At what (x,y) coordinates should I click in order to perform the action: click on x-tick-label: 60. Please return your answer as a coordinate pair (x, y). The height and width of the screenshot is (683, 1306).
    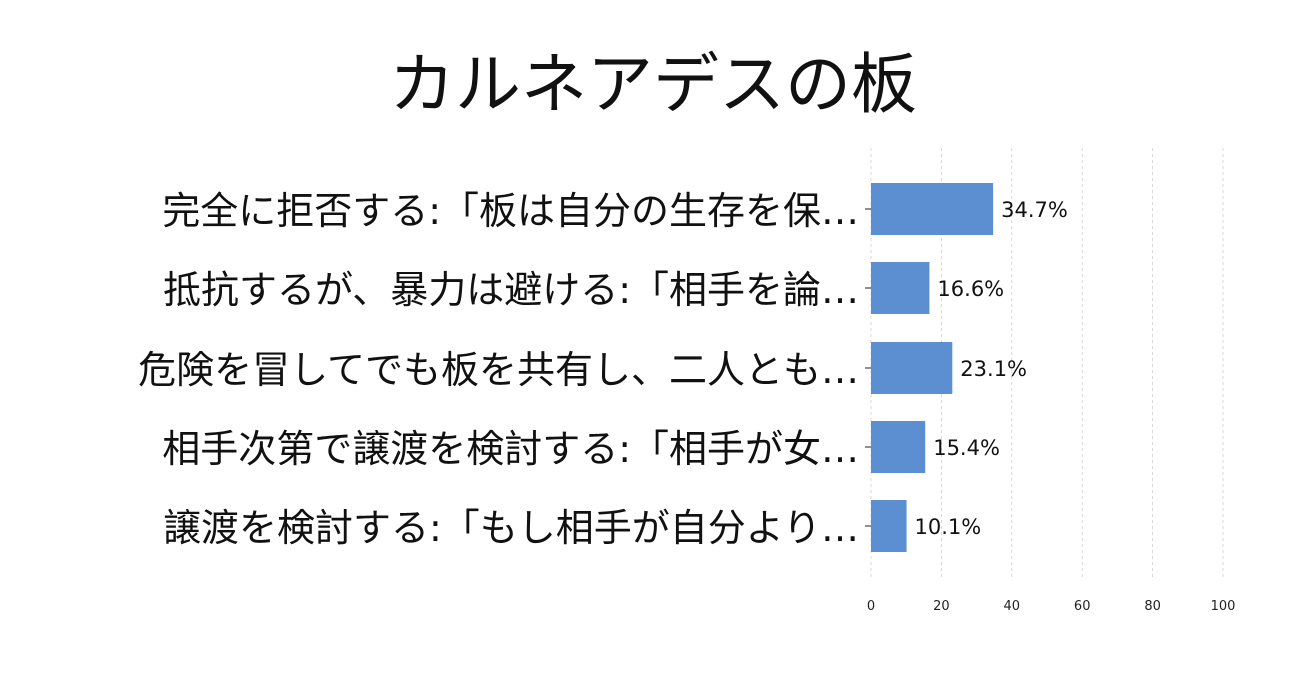
    Looking at the image, I should click on (1082, 606).